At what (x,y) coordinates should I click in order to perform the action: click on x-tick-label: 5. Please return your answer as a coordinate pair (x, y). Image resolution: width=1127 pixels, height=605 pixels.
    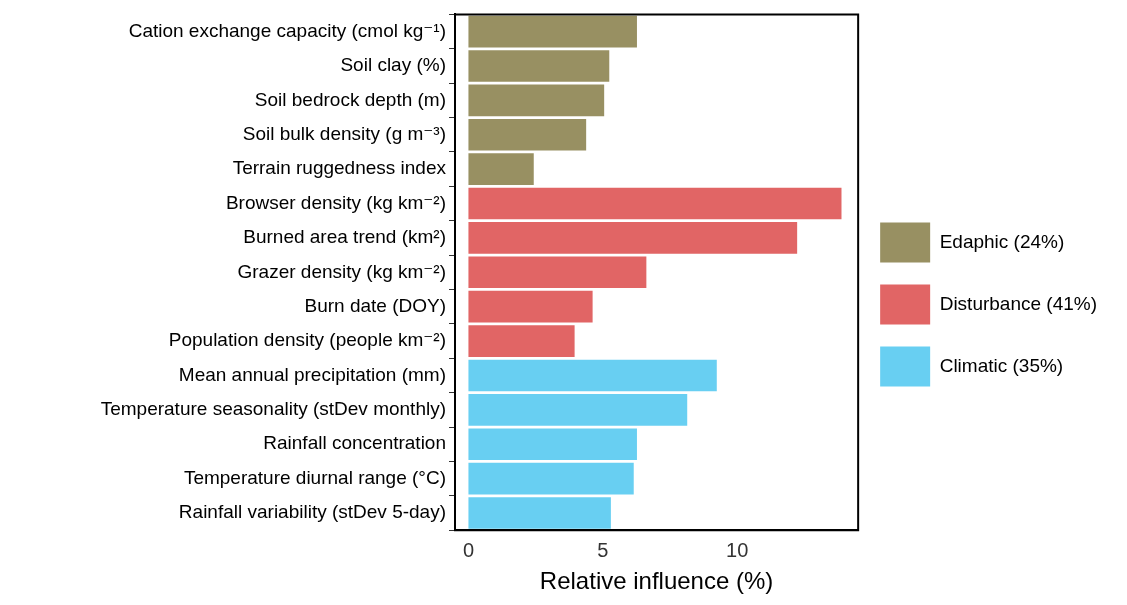
    Looking at the image, I should click on (603, 549).